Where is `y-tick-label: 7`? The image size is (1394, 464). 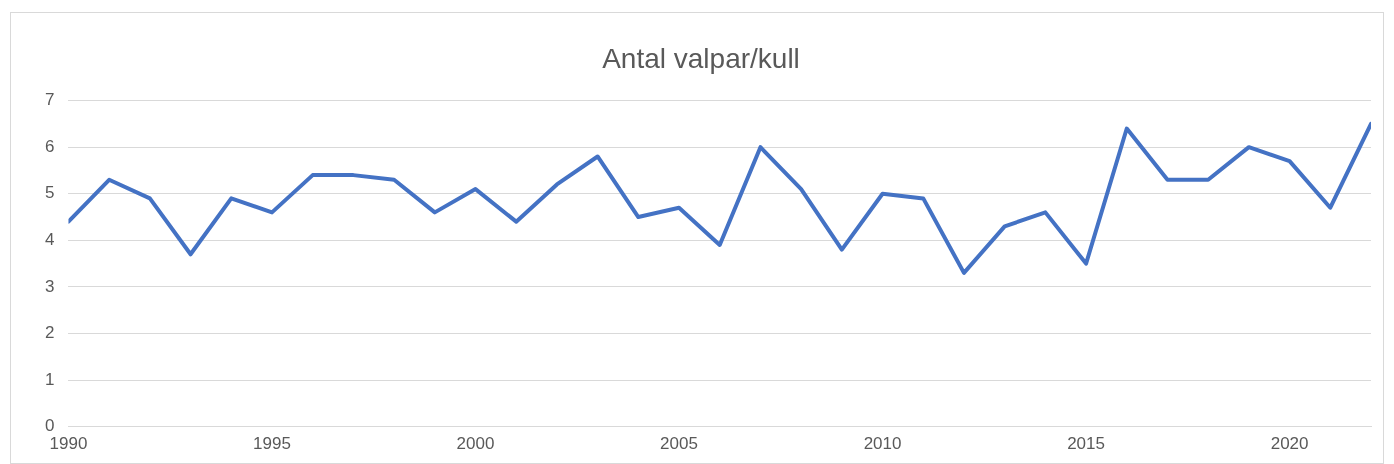 y-tick-label: 7 is located at coordinates (49, 100).